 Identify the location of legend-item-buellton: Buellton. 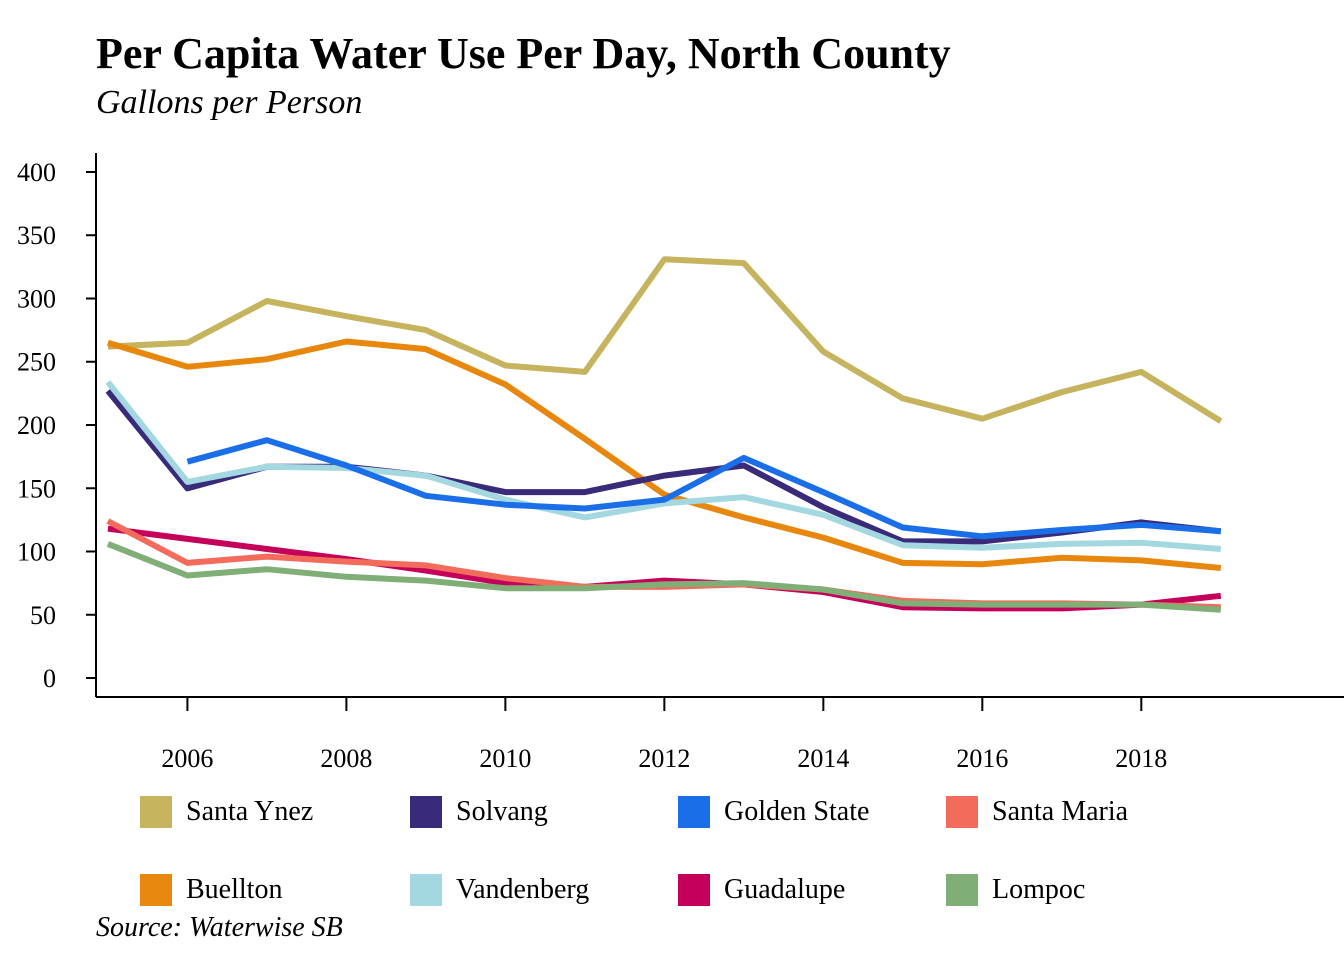
(211, 890).